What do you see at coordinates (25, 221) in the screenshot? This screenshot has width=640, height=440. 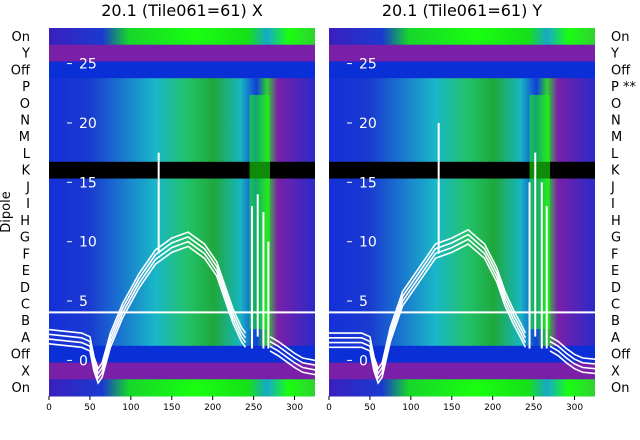 I see `dipole-label: H` at bounding box center [25, 221].